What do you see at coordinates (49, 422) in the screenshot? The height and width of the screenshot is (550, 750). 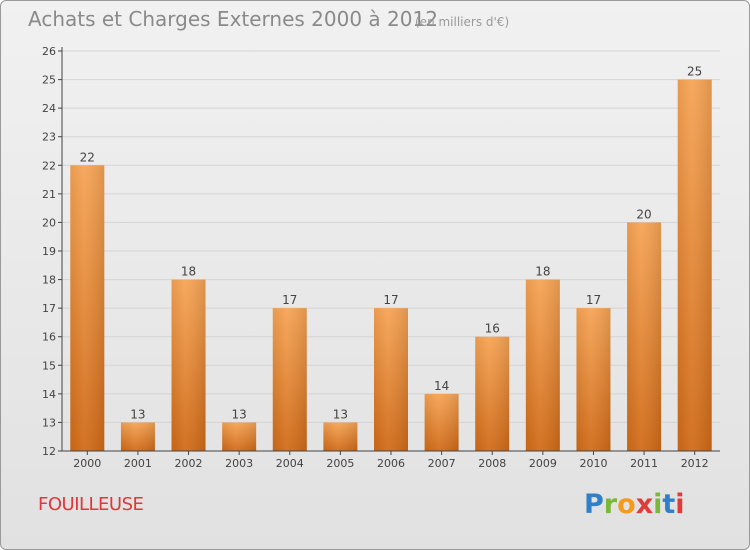 I see `y-tick-label: 13` at bounding box center [49, 422].